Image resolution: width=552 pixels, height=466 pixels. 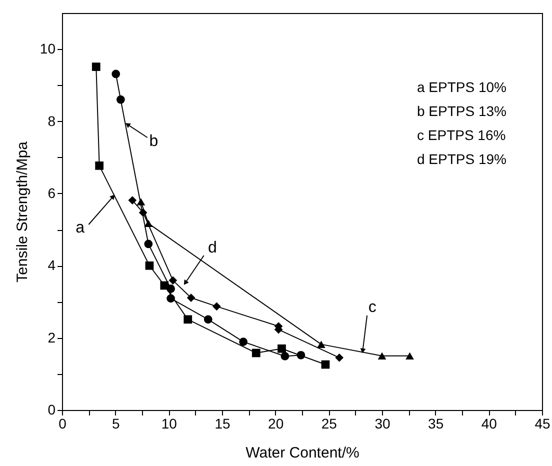 I want to click on y-tick-label: 10, so click(x=48, y=48).